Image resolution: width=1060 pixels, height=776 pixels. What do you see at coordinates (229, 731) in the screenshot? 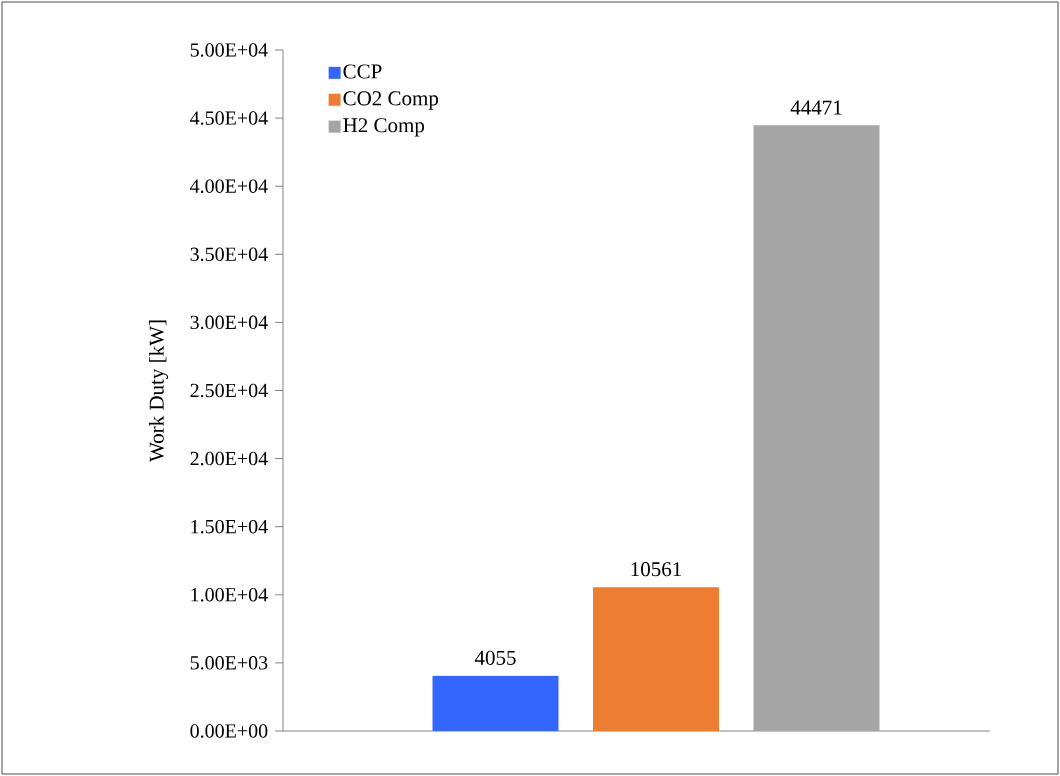
I see `y-tick-label: 0.00E+00` at bounding box center [229, 731].